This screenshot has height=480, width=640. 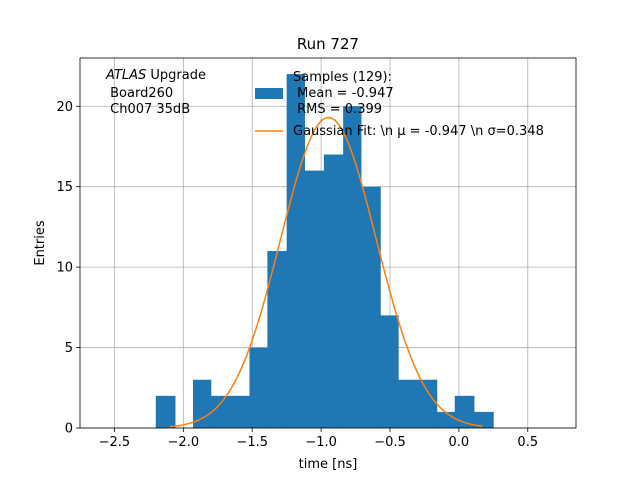 I want to click on x-axis-ticks: −2.5 −2.0 −1.5 −1.0 −0.5 0.0 0.5, so click(x=318, y=439).